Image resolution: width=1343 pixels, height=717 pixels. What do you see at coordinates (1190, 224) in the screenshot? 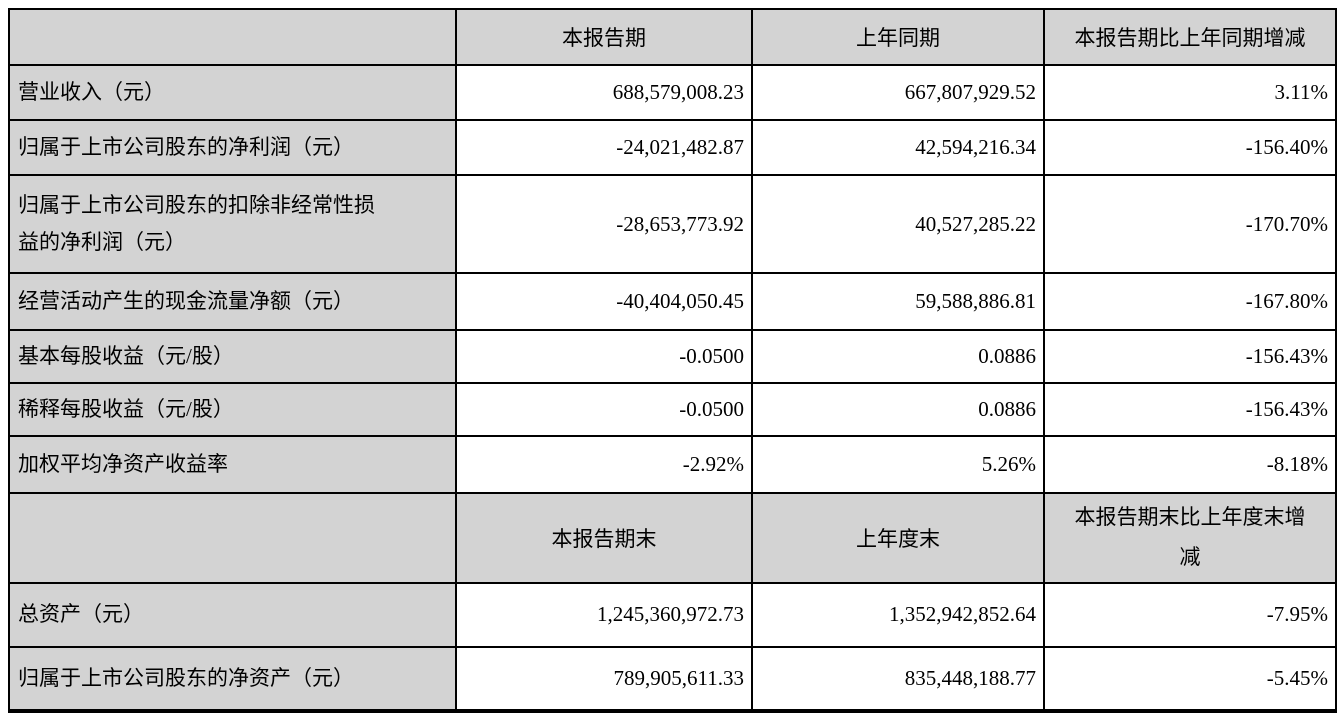
I see `value-change: -170.70%` at bounding box center [1190, 224].